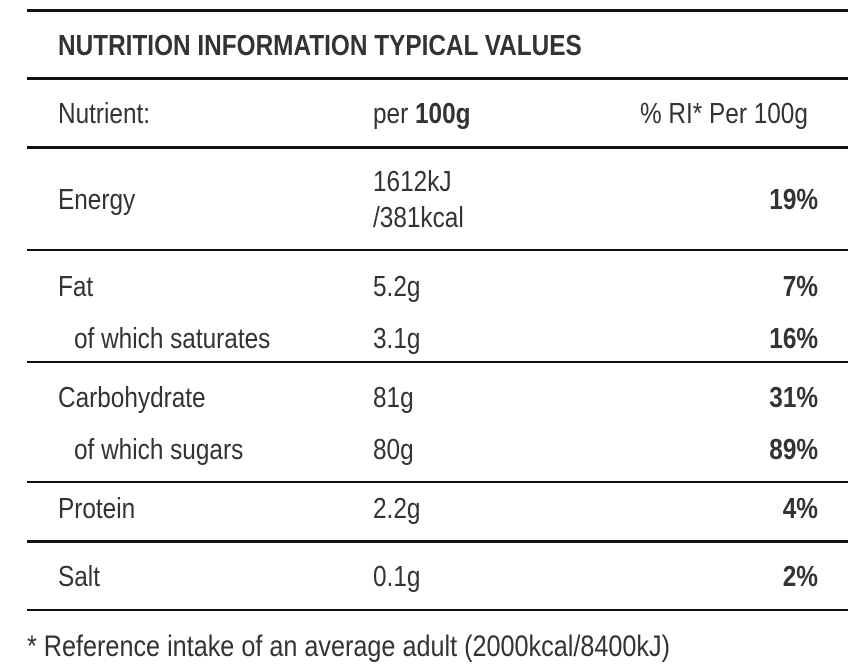  I want to click on amount: 5.2g, so click(397, 287).